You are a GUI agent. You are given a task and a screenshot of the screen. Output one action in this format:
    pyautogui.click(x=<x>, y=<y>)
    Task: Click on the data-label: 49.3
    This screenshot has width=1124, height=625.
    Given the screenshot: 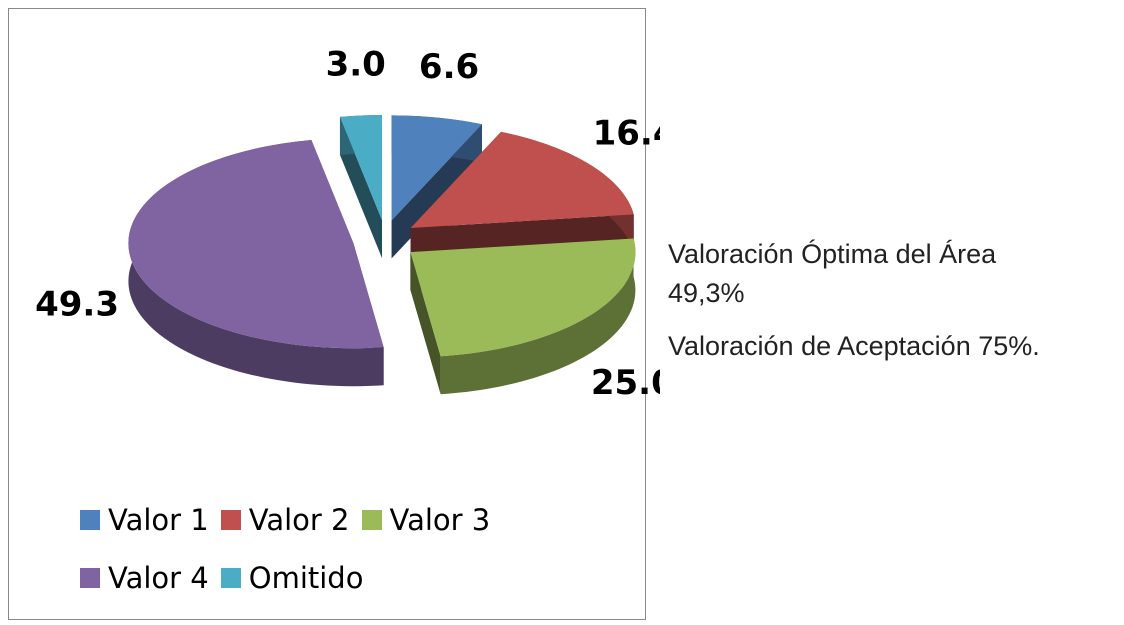 What is the action you would take?
    pyautogui.click(x=77, y=305)
    